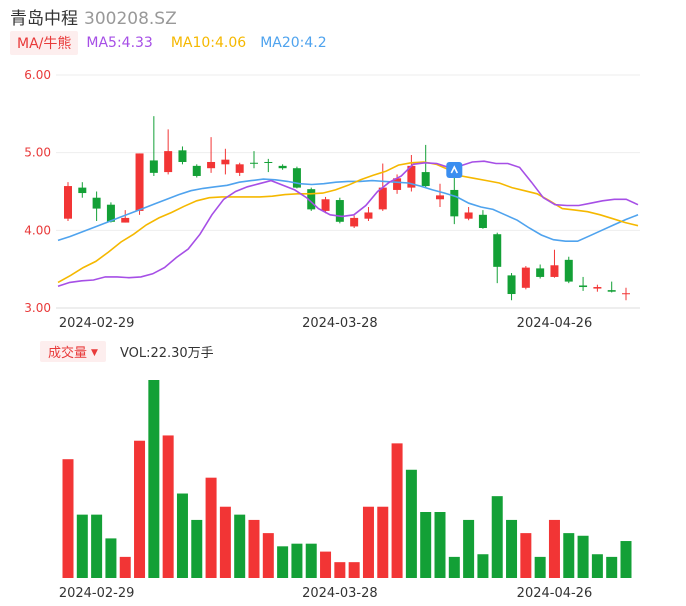 This screenshot has width=686, height=606. What do you see at coordinates (44, 19) in the screenshot?
I see `stock-name: 青岛中程` at bounding box center [44, 19].